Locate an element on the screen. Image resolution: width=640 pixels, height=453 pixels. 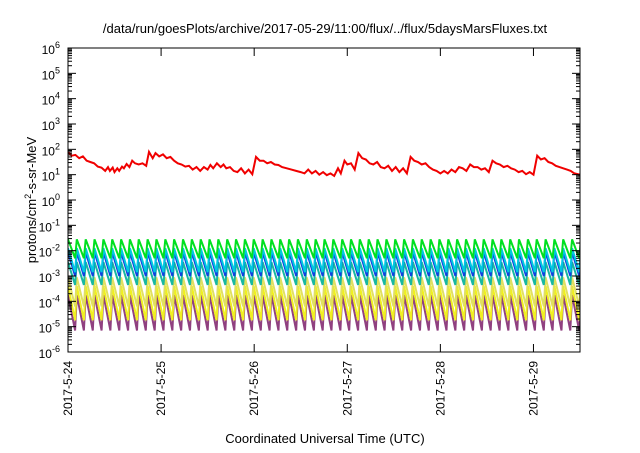
y-tick-label: 10¹ is located at coordinates (51, 175).